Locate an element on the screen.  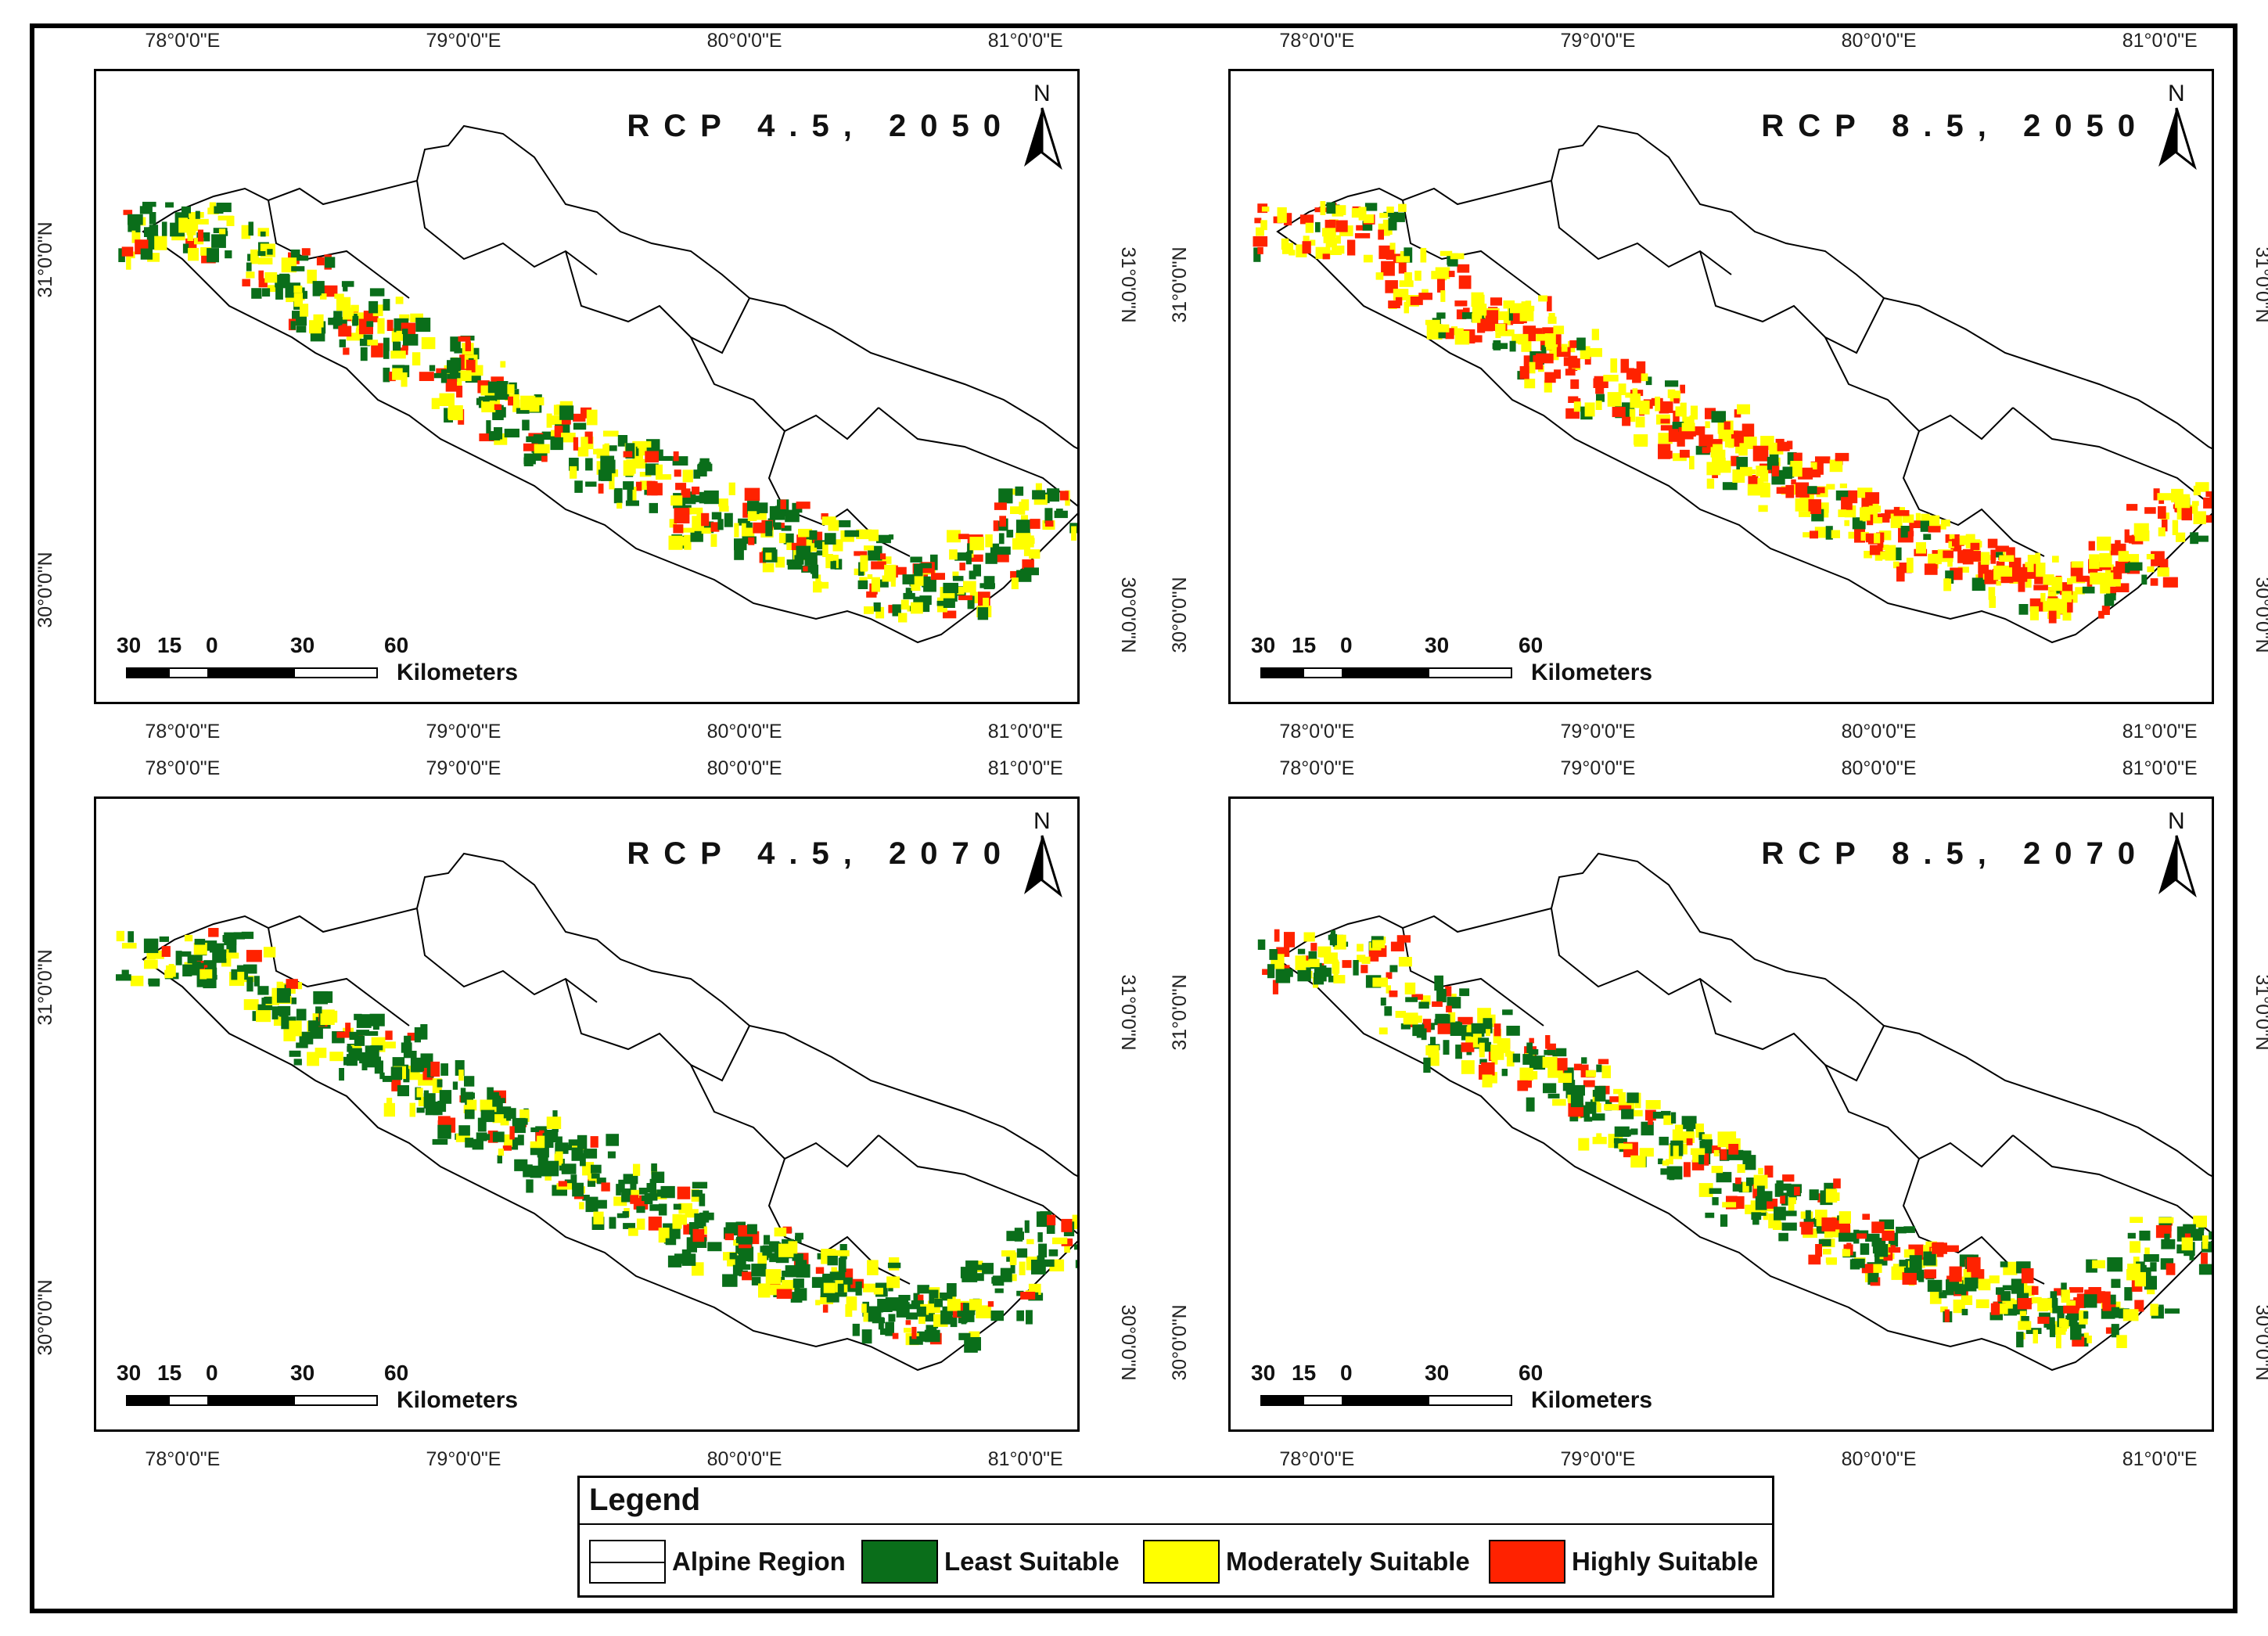
north-label: N is located at coordinates (1042, 821).